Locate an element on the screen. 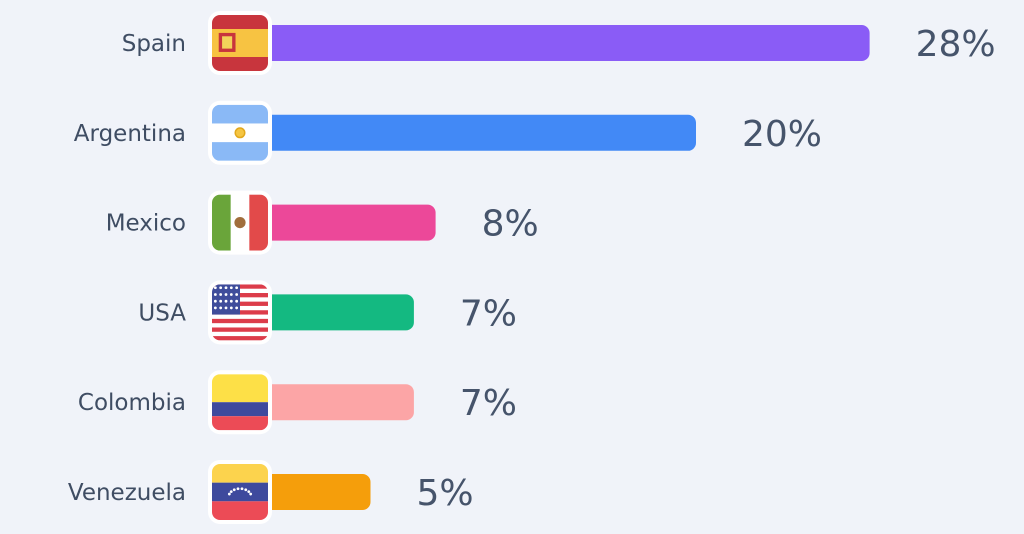 This screenshot has height=534, width=1024. flag-mexico-icon is located at coordinates (240, 222).